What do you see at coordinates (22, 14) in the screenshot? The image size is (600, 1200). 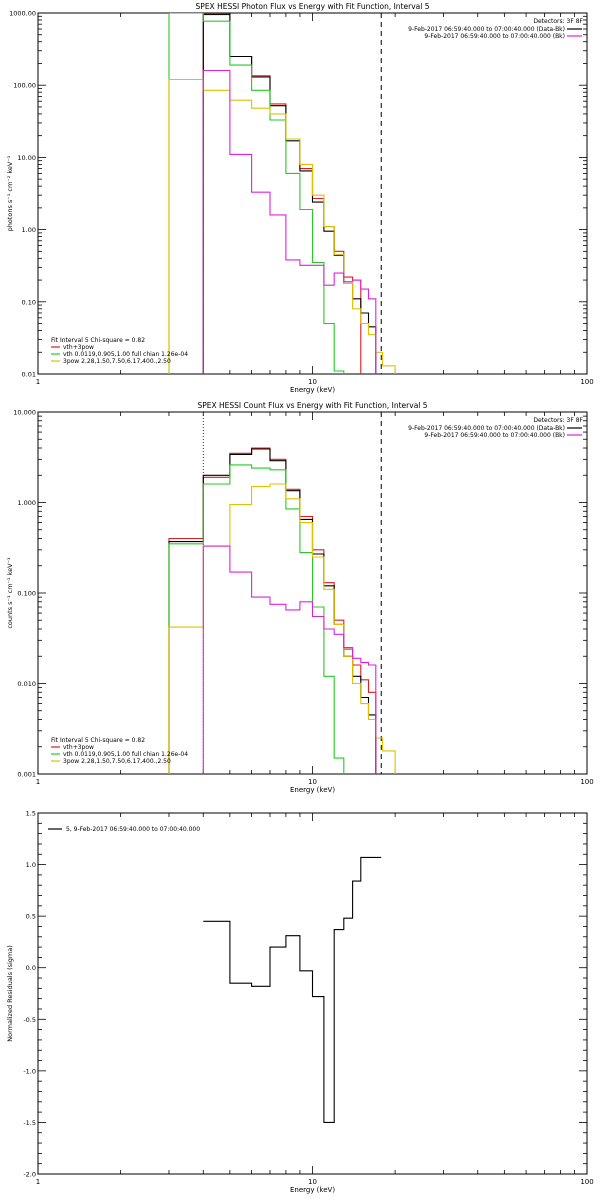 I see `y-tick-label: 1000.00` at bounding box center [22, 14].